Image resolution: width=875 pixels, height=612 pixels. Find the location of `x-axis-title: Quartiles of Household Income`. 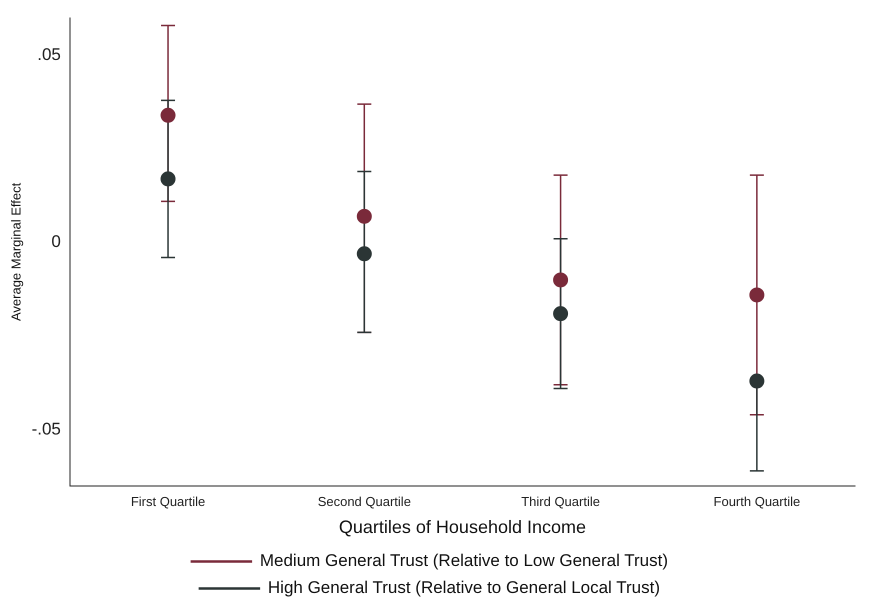

x-axis-title: Quartiles of Household Income is located at coordinates (462, 527).